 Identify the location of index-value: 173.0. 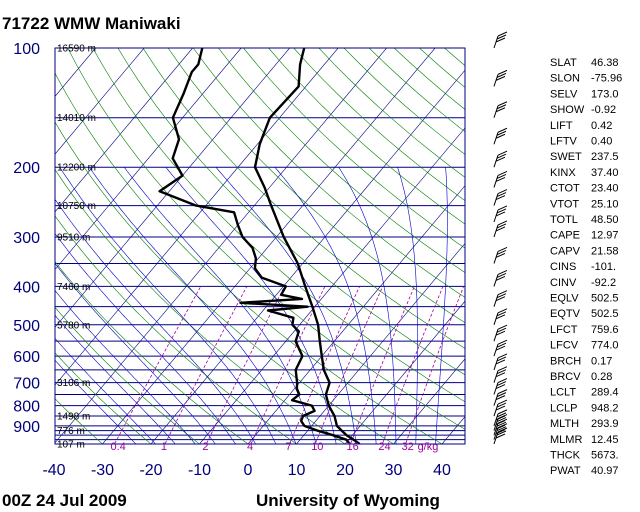
(605, 94).